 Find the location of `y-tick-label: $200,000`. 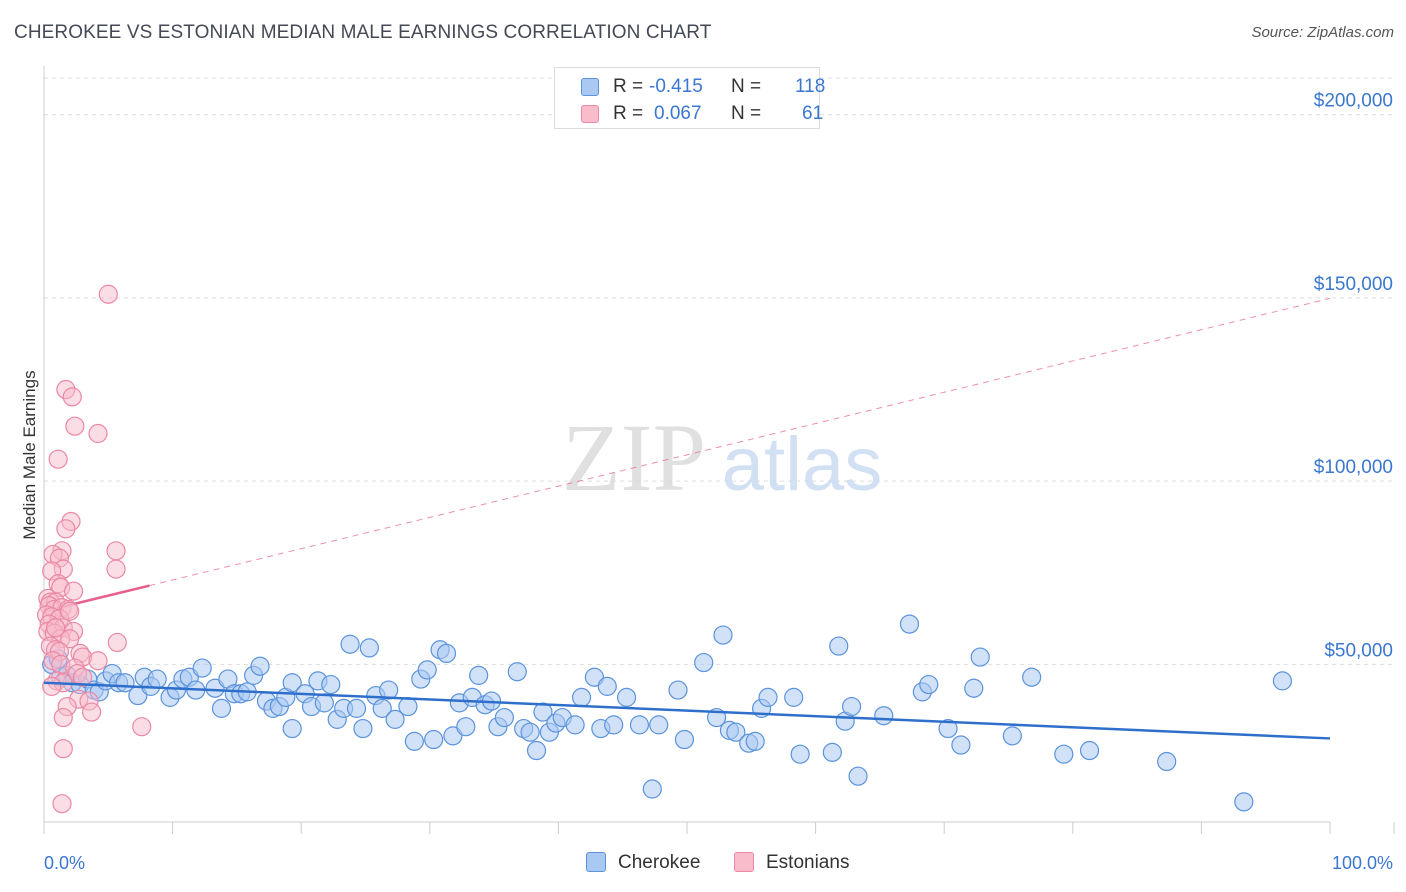

y-tick-label: $200,000 is located at coordinates (1353, 101).